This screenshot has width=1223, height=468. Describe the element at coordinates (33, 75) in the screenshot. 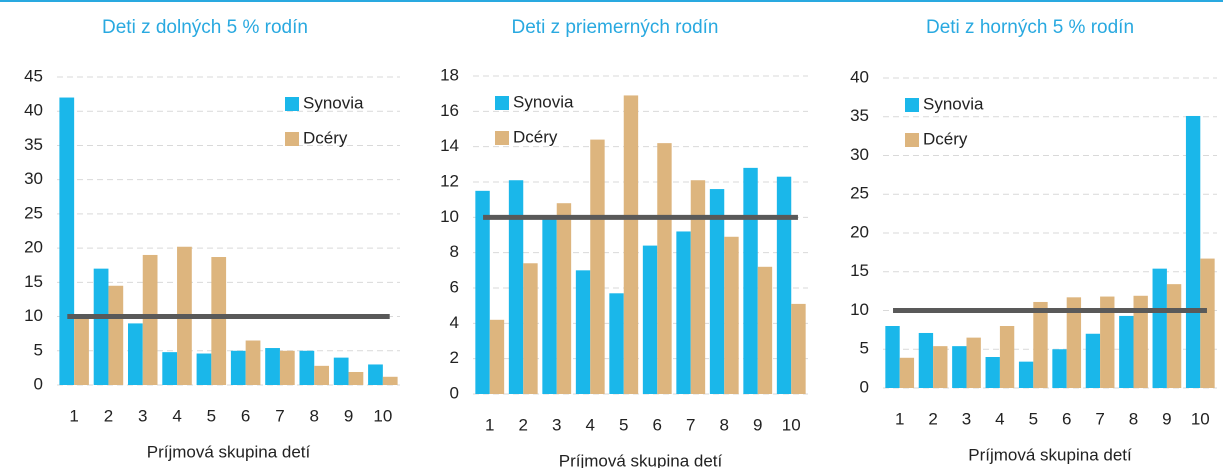

I see `y-tick-label: 45` at that location.